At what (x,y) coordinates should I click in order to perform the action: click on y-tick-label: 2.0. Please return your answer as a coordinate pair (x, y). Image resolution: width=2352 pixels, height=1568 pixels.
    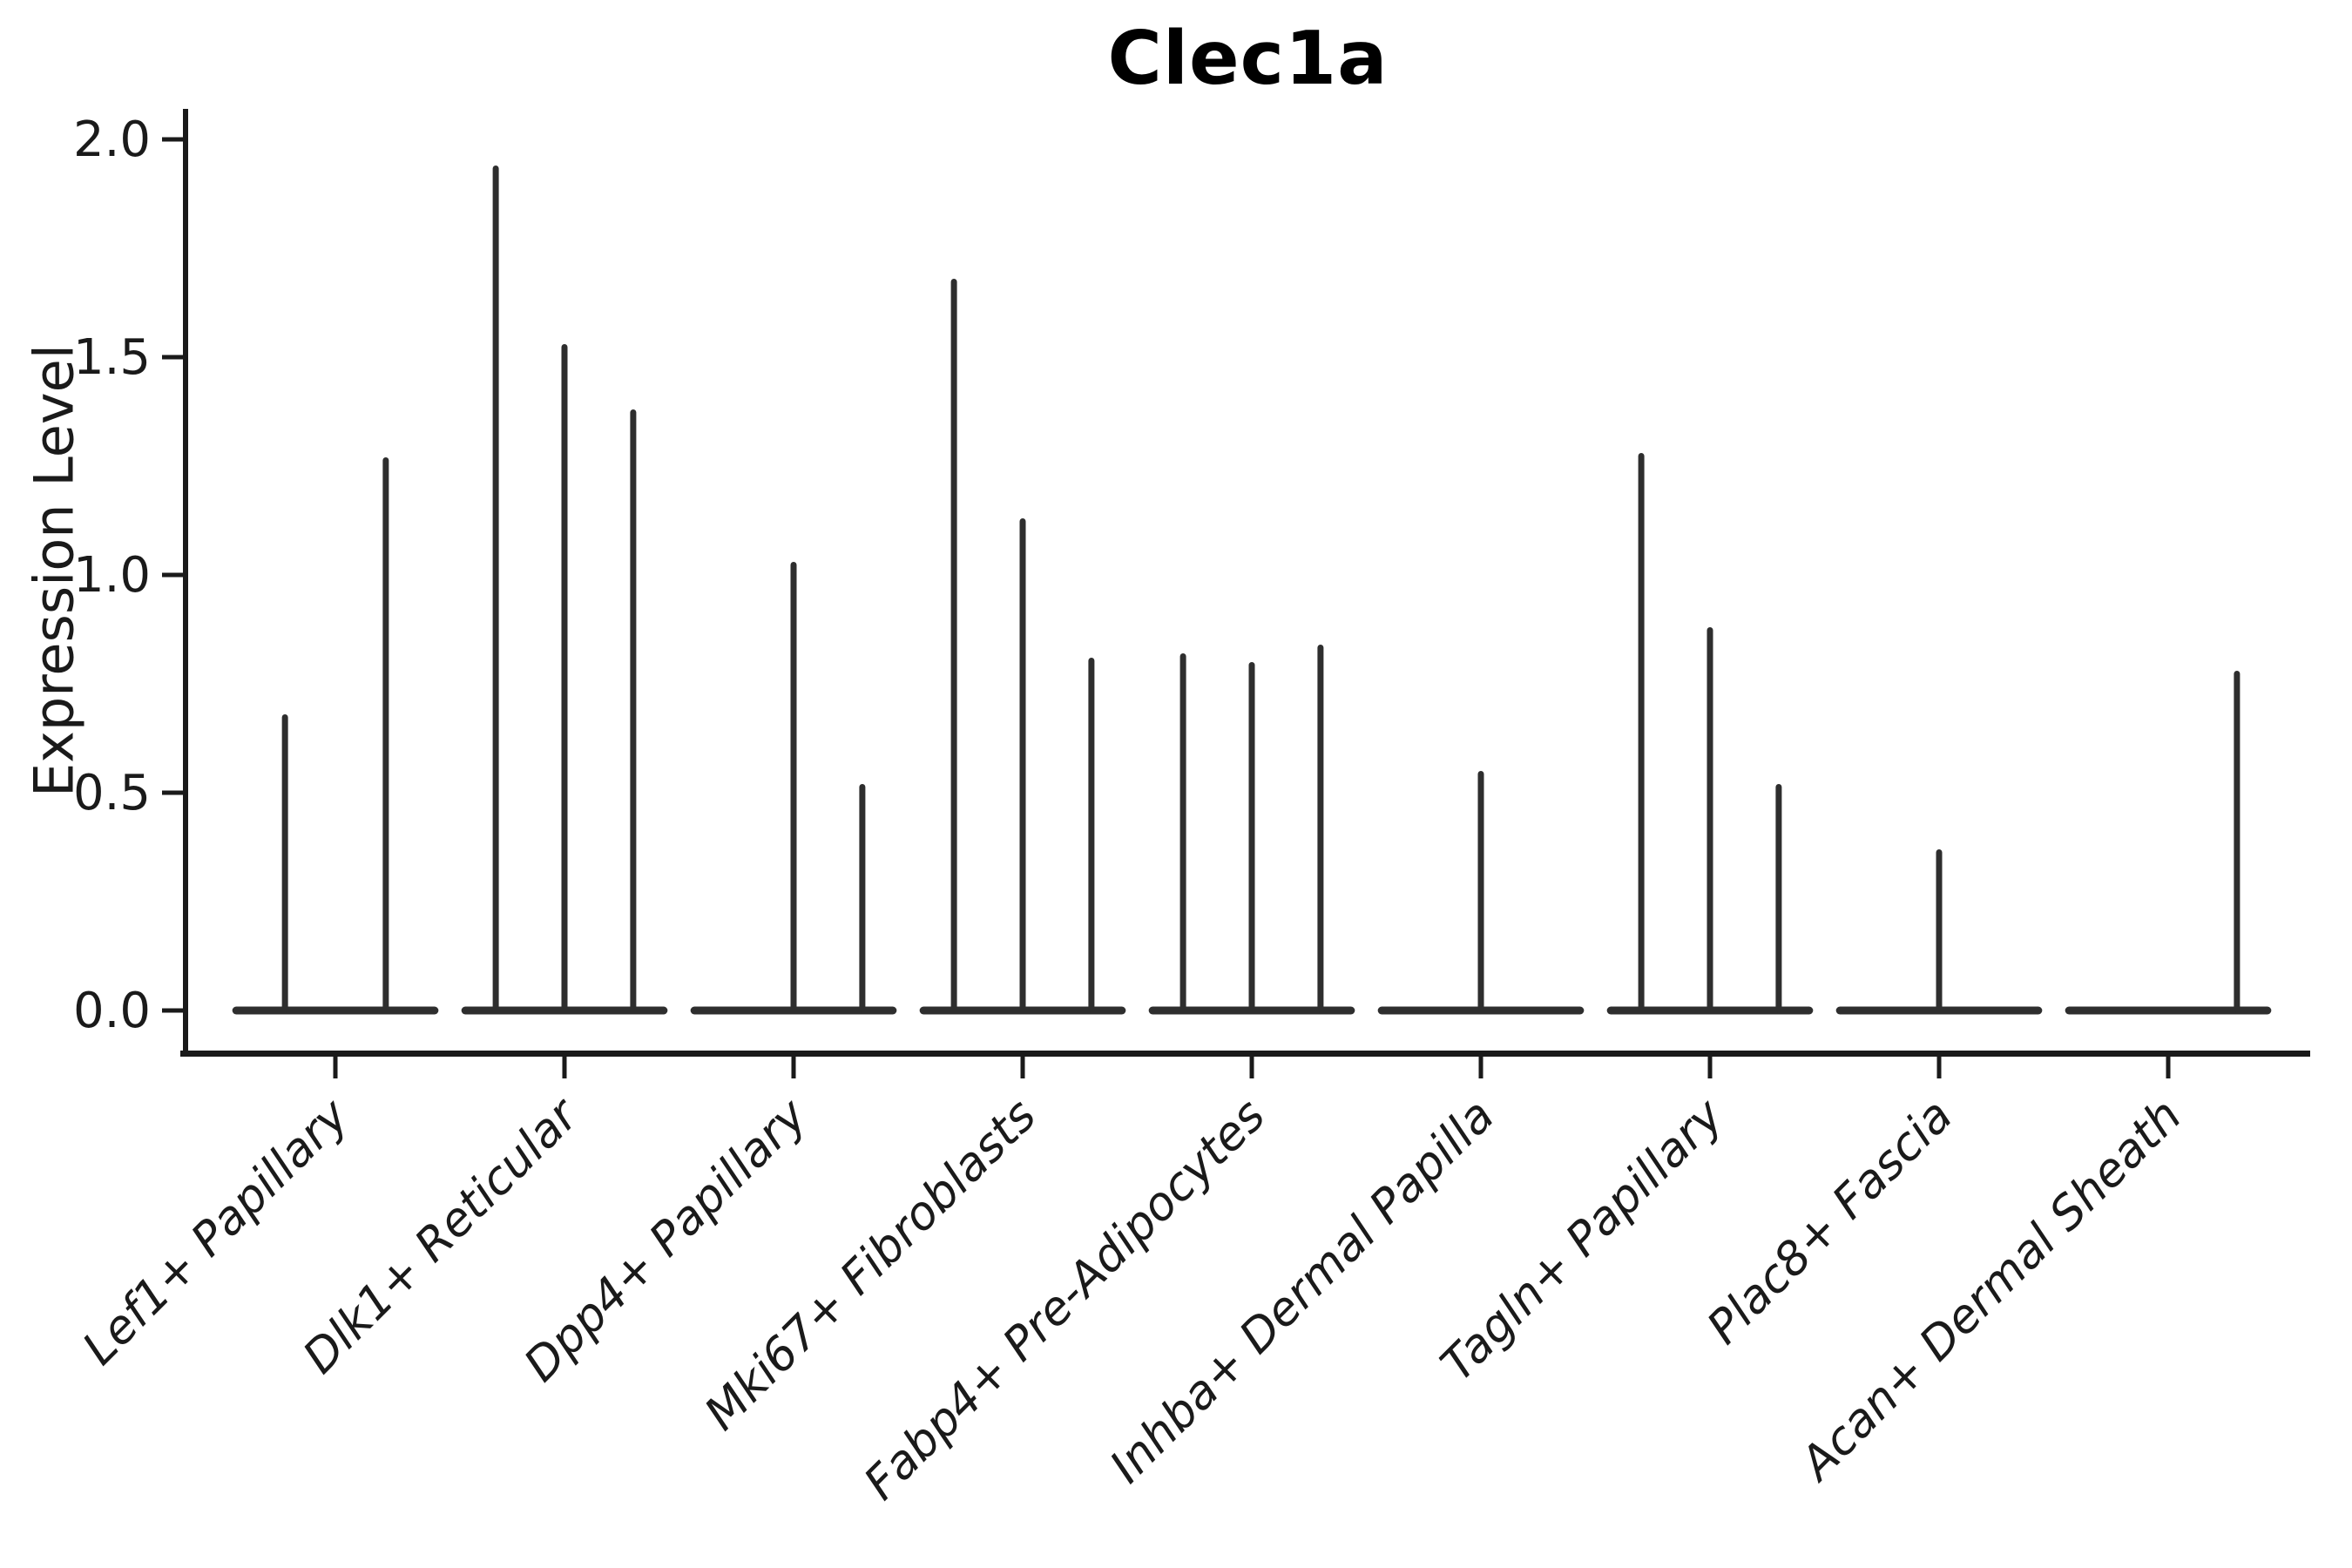
    Looking at the image, I should click on (112, 140).